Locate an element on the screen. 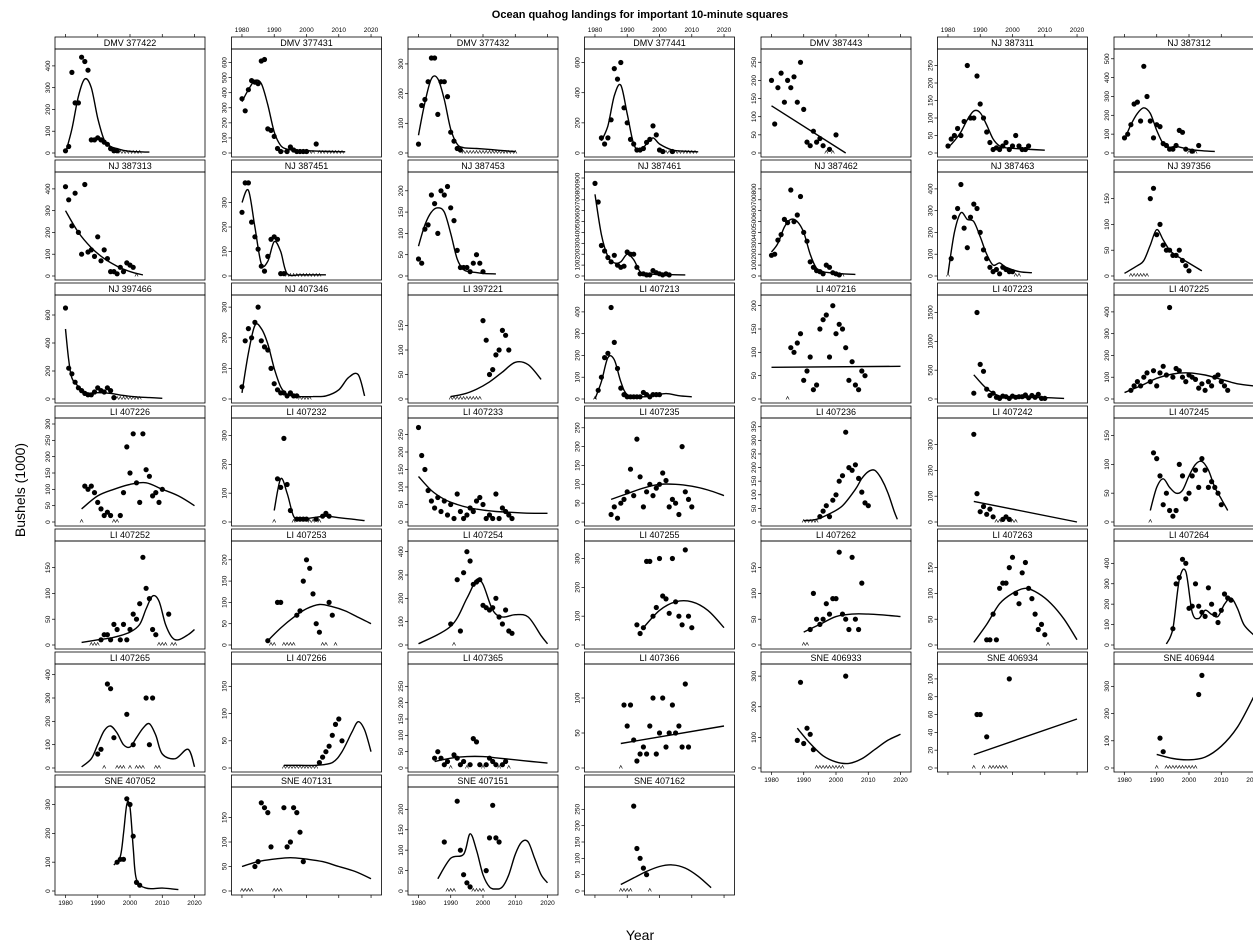 This screenshot has height=952, width=1253. panel-title: NJ 387453 is located at coordinates (483, 166).